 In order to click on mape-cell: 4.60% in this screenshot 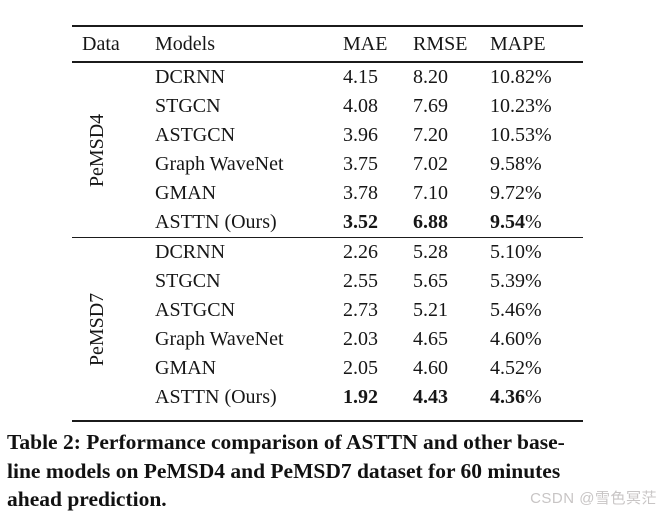, I will do `click(536, 339)`.